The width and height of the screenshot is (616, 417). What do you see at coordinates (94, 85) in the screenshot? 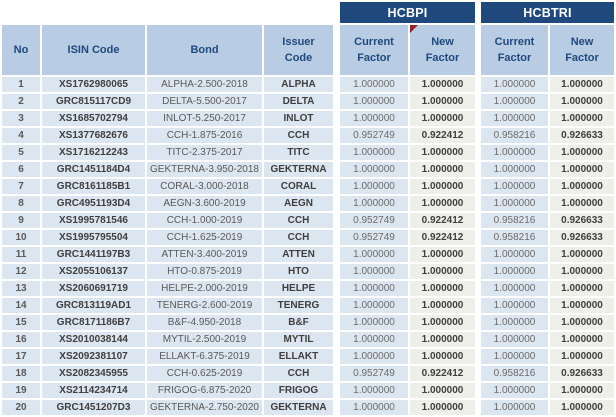
I see `cell-isin-code: XS1762980065` at bounding box center [94, 85].